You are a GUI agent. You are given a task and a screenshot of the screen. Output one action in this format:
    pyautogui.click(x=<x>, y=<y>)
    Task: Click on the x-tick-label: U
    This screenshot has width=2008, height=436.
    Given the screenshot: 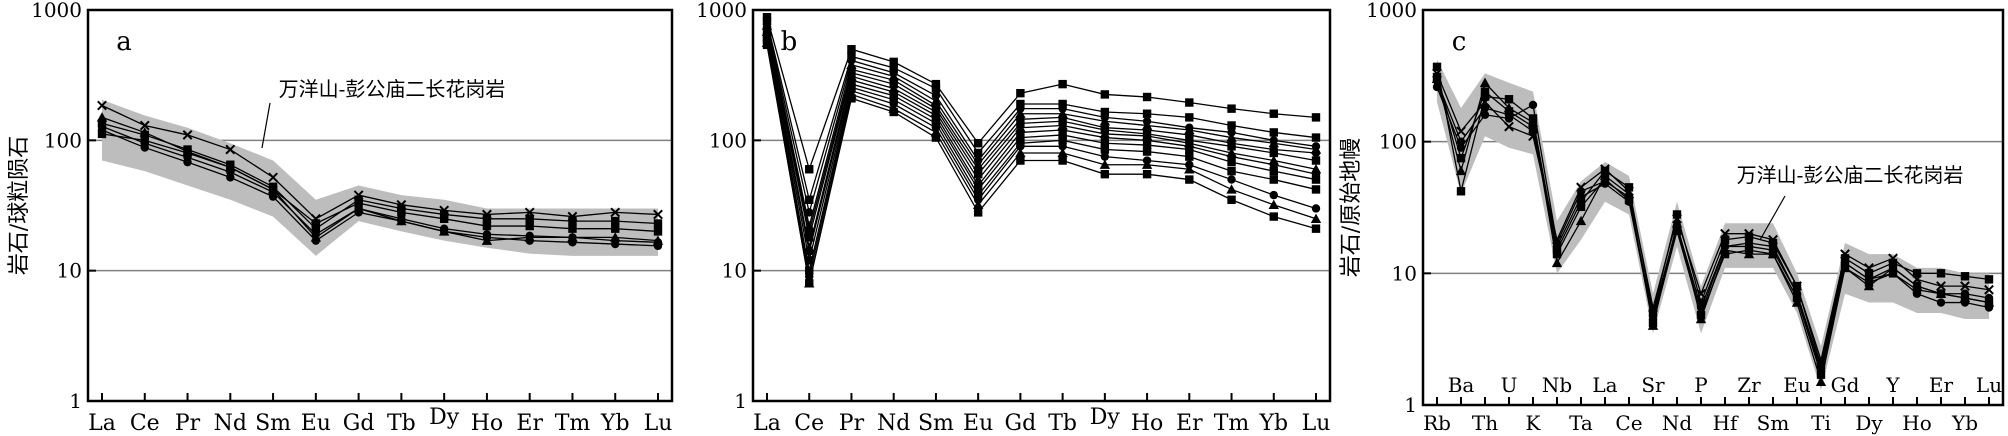 What is the action you would take?
    pyautogui.click(x=1509, y=385)
    